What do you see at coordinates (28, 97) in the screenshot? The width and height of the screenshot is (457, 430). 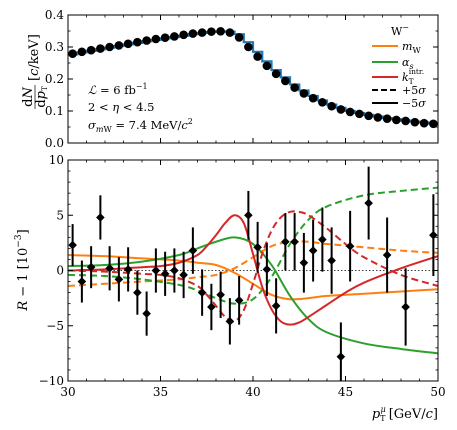 I see `svg-text: dN` at bounding box center [28, 97].